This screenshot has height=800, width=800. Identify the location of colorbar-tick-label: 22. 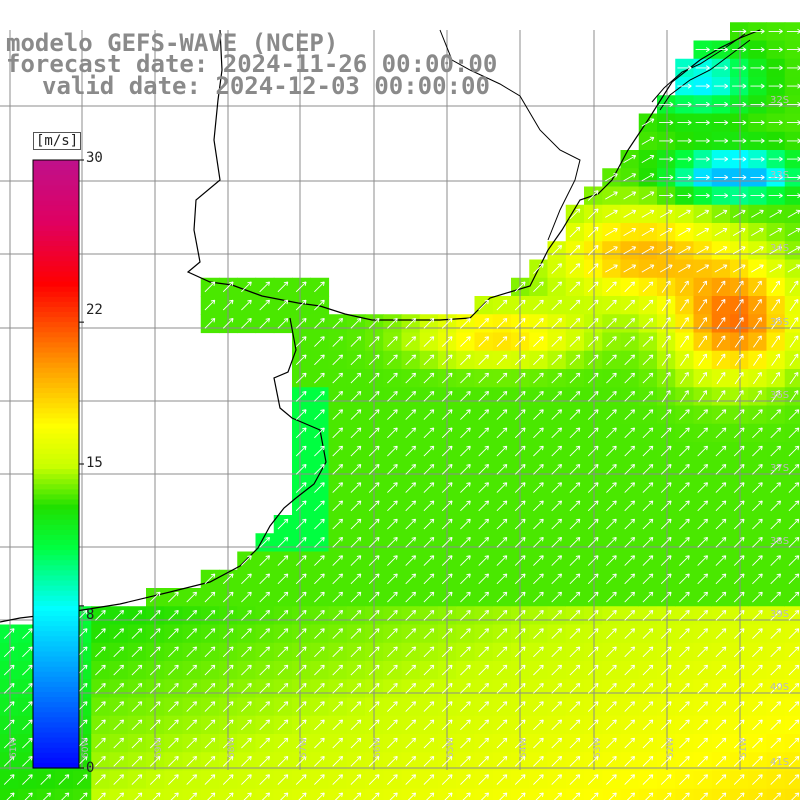
(94, 310).